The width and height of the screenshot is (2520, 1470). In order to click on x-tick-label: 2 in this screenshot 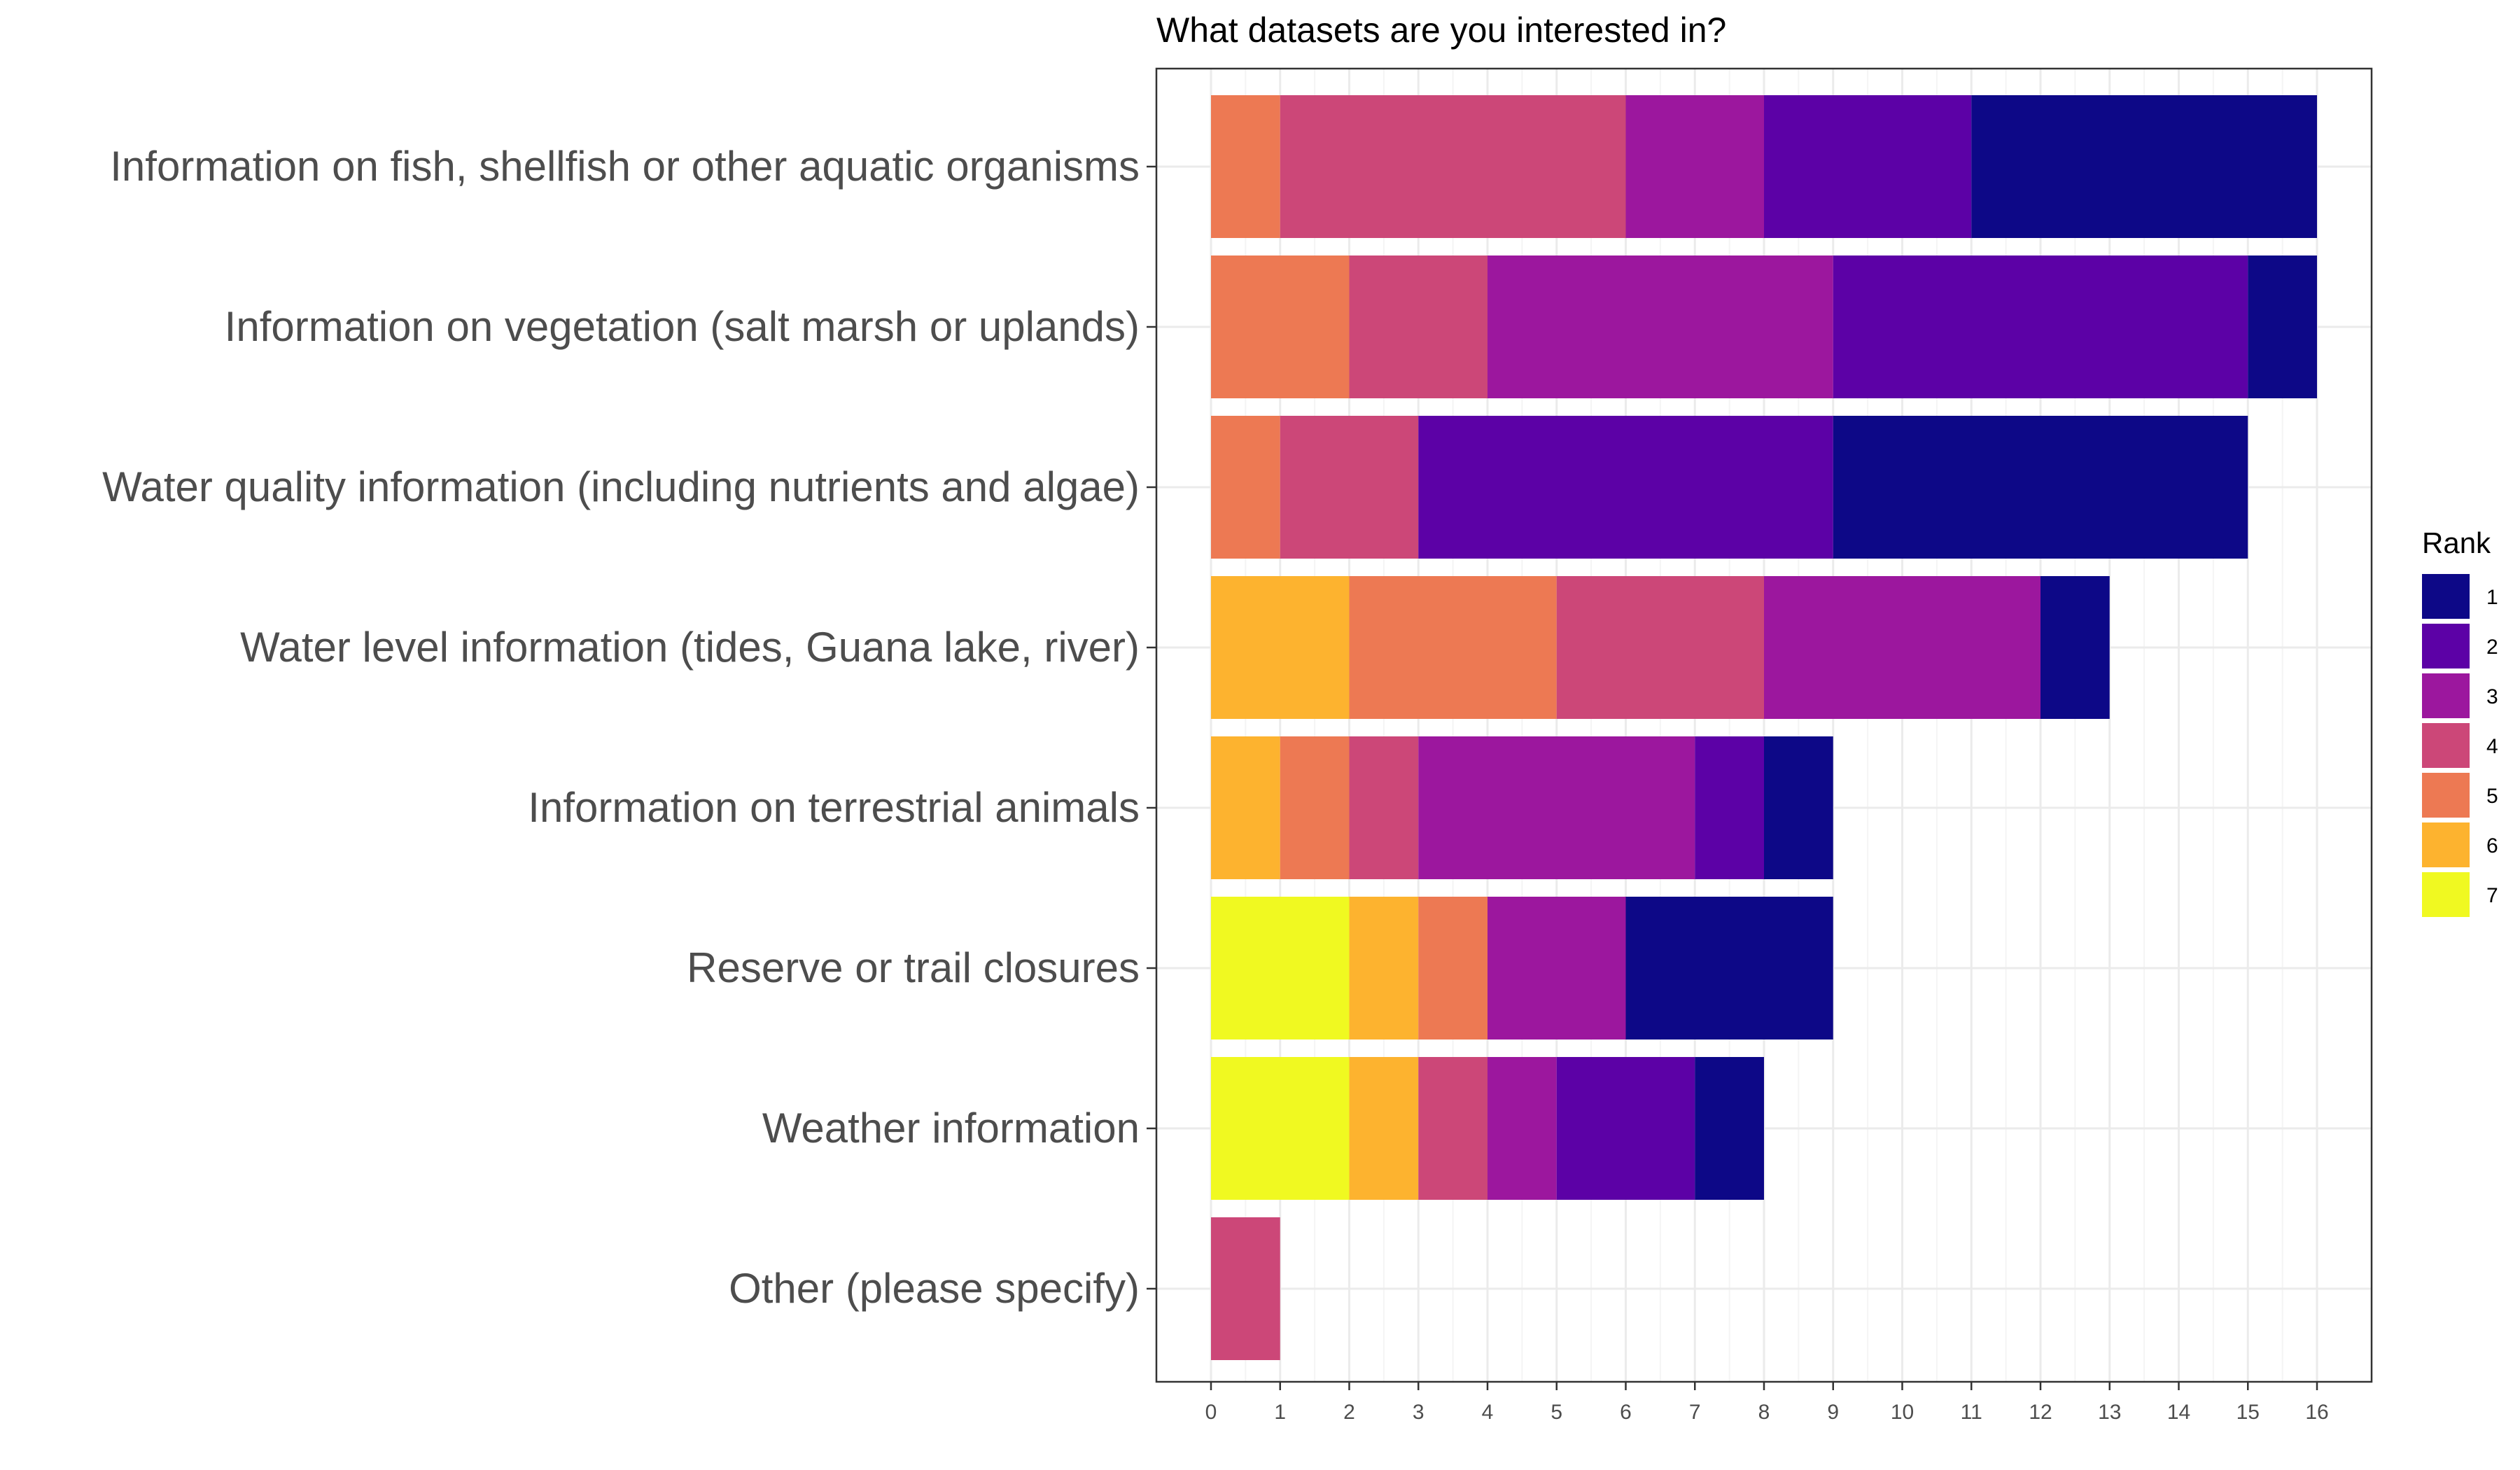, I will do `click(1349, 1412)`.